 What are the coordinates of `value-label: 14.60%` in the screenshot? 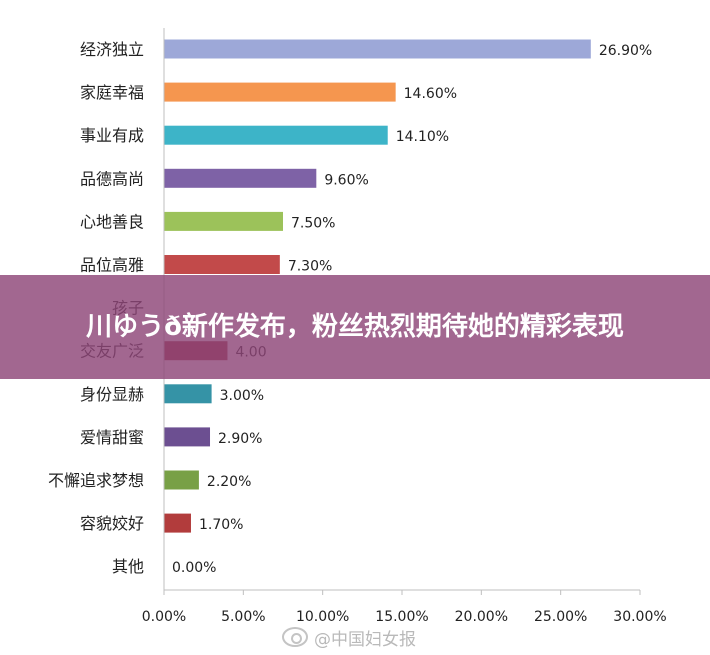 It's located at (430, 94).